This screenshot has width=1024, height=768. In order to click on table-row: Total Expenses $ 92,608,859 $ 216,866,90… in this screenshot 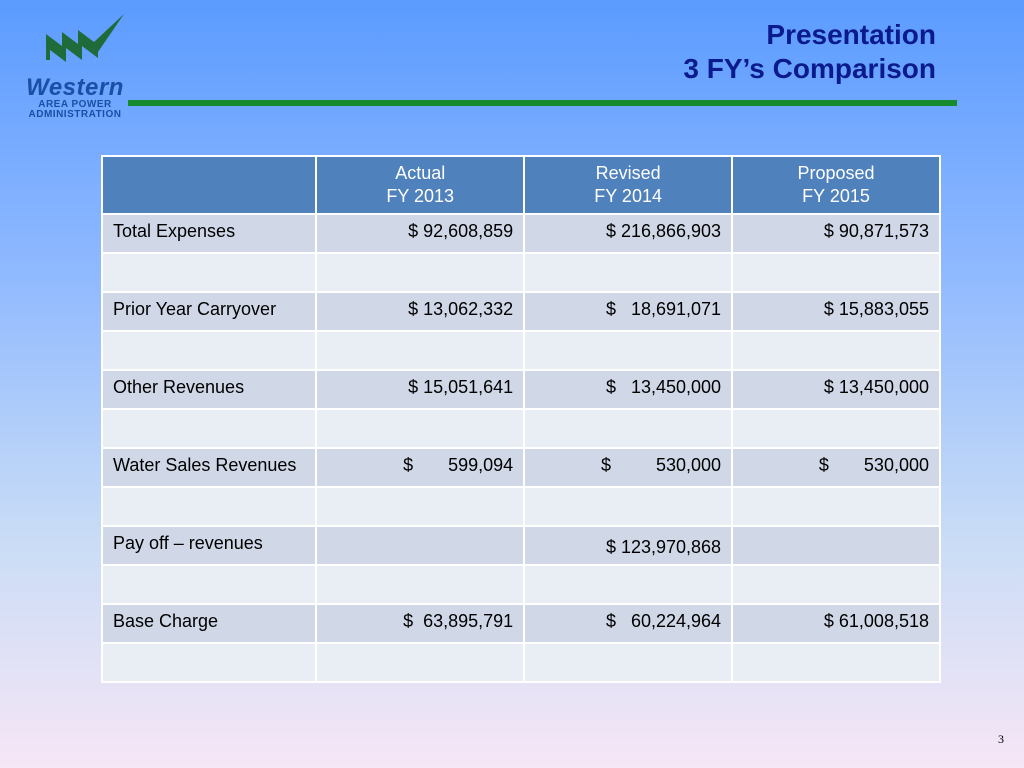, I will do `click(520, 233)`.